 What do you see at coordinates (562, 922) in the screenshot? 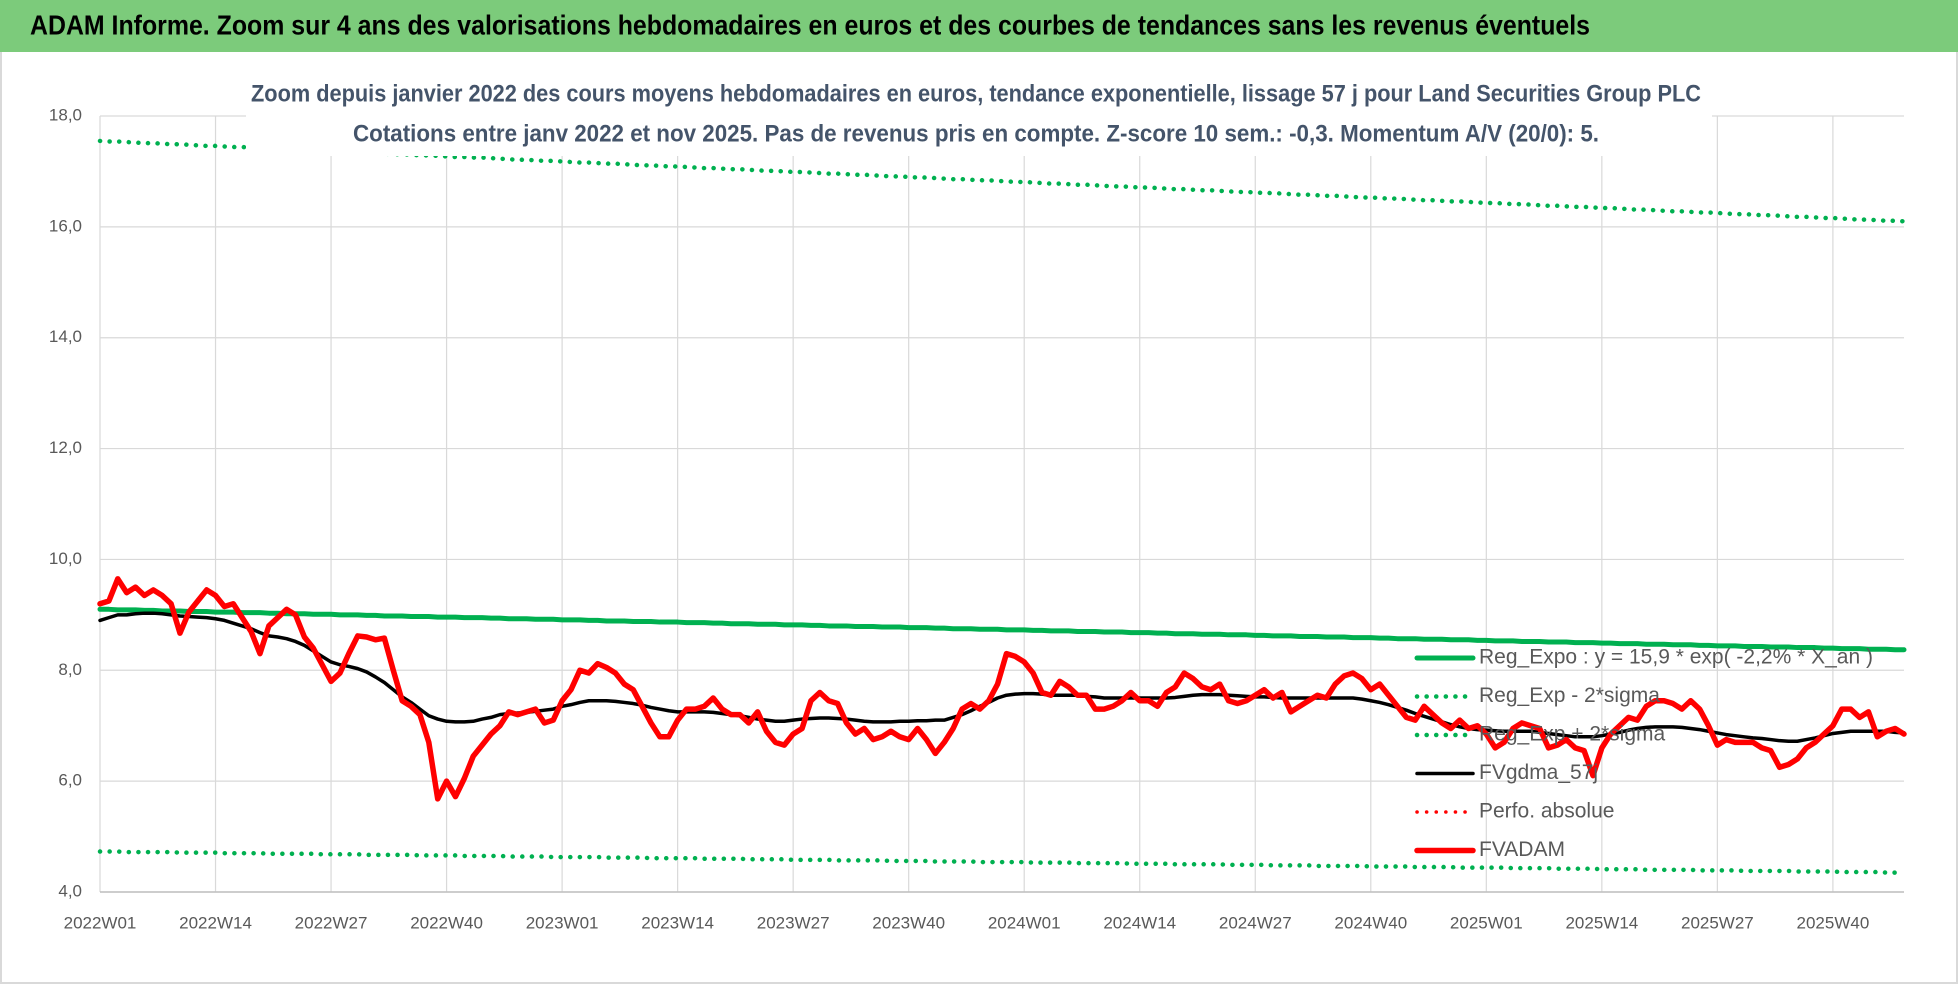
I see `x-tick-label: 2023W01` at bounding box center [562, 922].